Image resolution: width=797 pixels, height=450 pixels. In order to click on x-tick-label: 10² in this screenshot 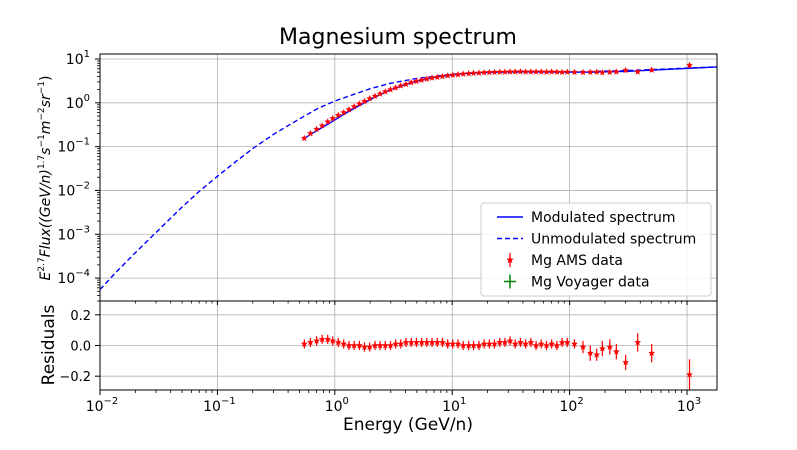, I will do `click(572, 405)`.